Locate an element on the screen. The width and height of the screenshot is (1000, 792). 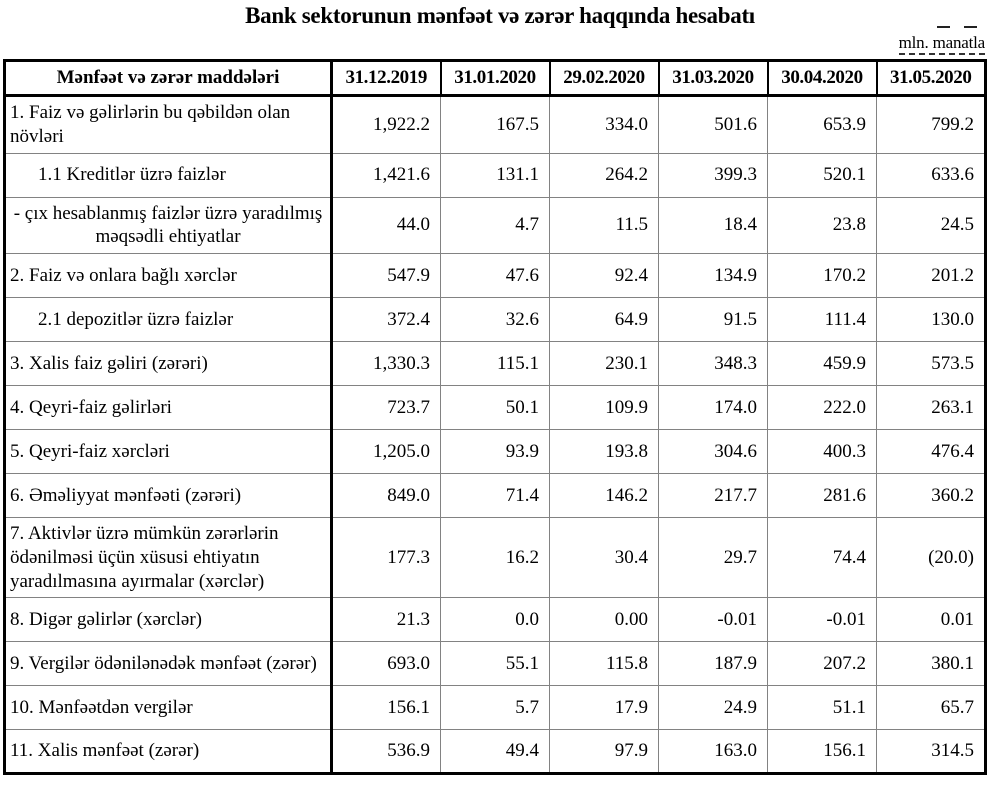
value-cell: 4.7 is located at coordinates (495, 225).